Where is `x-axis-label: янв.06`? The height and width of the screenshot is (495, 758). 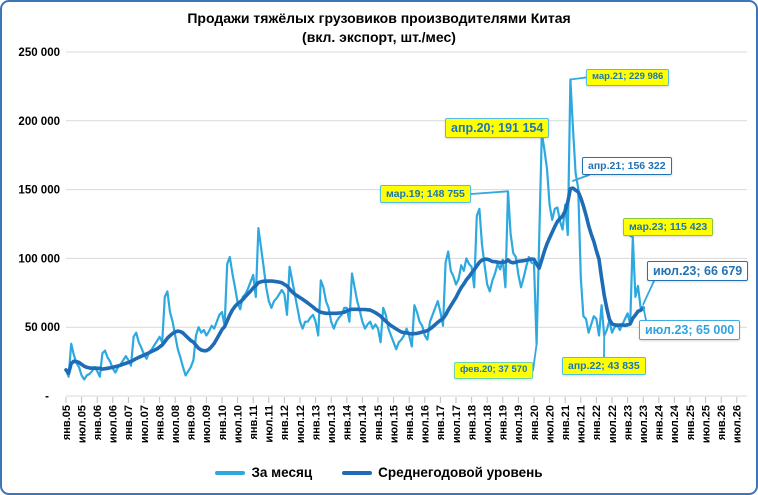 x-axis-label: янв.06 is located at coordinates (98, 422).